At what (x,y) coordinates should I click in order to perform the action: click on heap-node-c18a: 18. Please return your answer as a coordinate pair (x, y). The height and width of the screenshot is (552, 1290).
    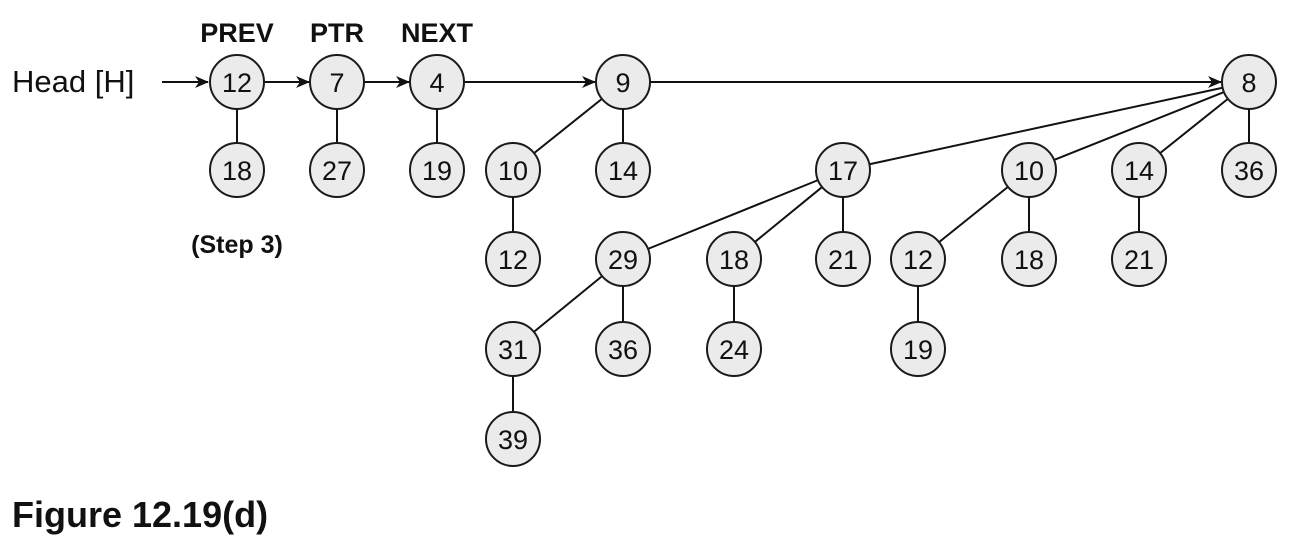
    Looking at the image, I should click on (237, 170).